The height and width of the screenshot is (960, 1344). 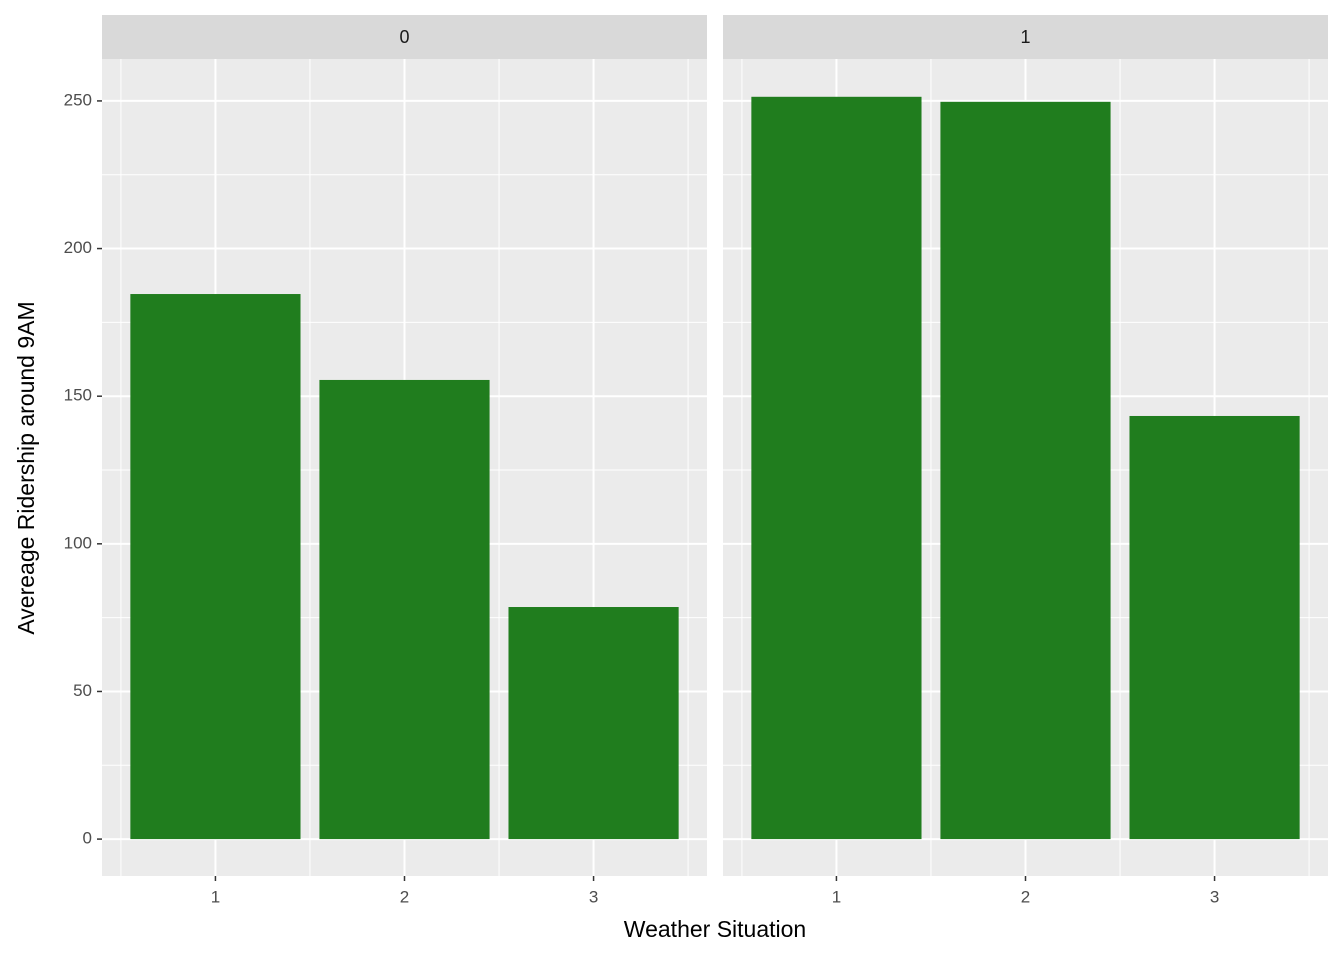 I want to click on y-tick-label: 0, so click(x=87, y=838).